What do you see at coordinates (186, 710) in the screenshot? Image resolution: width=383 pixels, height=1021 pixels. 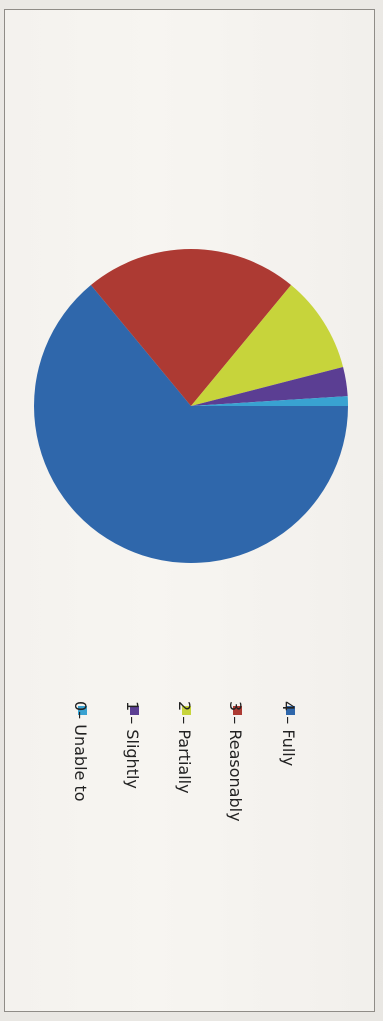 I see `legend-swatch-partially` at bounding box center [186, 710].